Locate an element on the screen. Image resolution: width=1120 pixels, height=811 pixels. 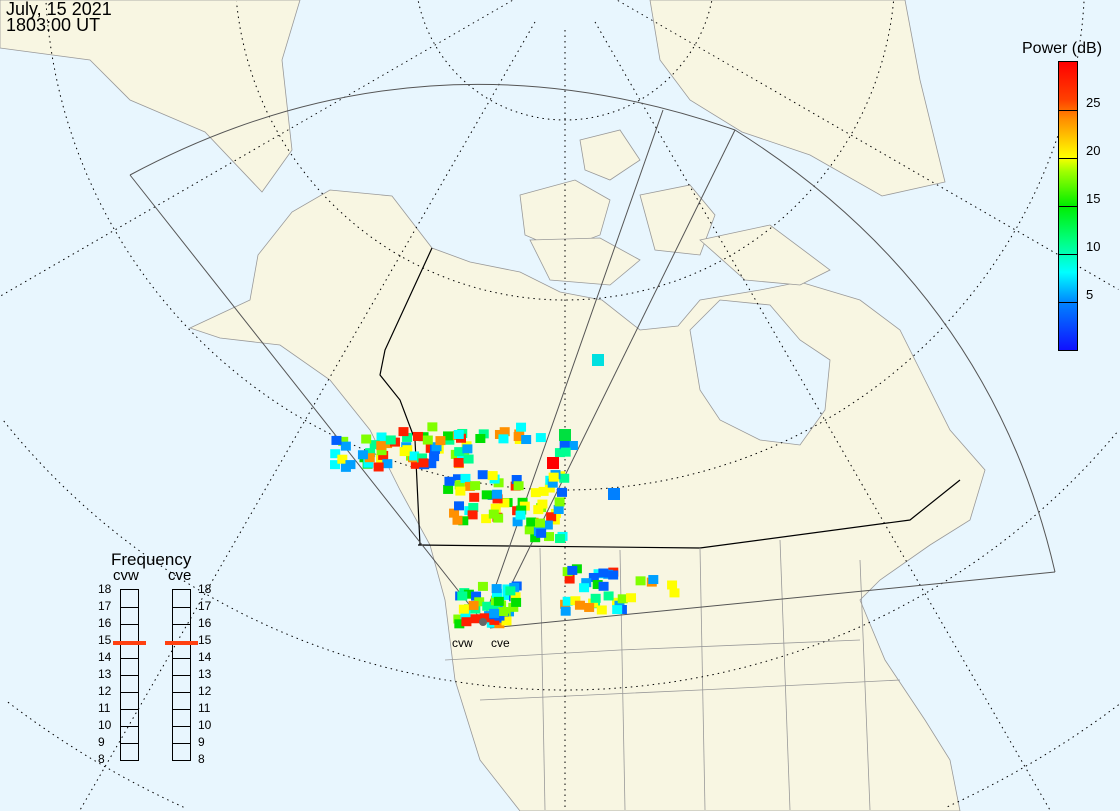
frequency-label-right: 8 is located at coordinates (201, 759).